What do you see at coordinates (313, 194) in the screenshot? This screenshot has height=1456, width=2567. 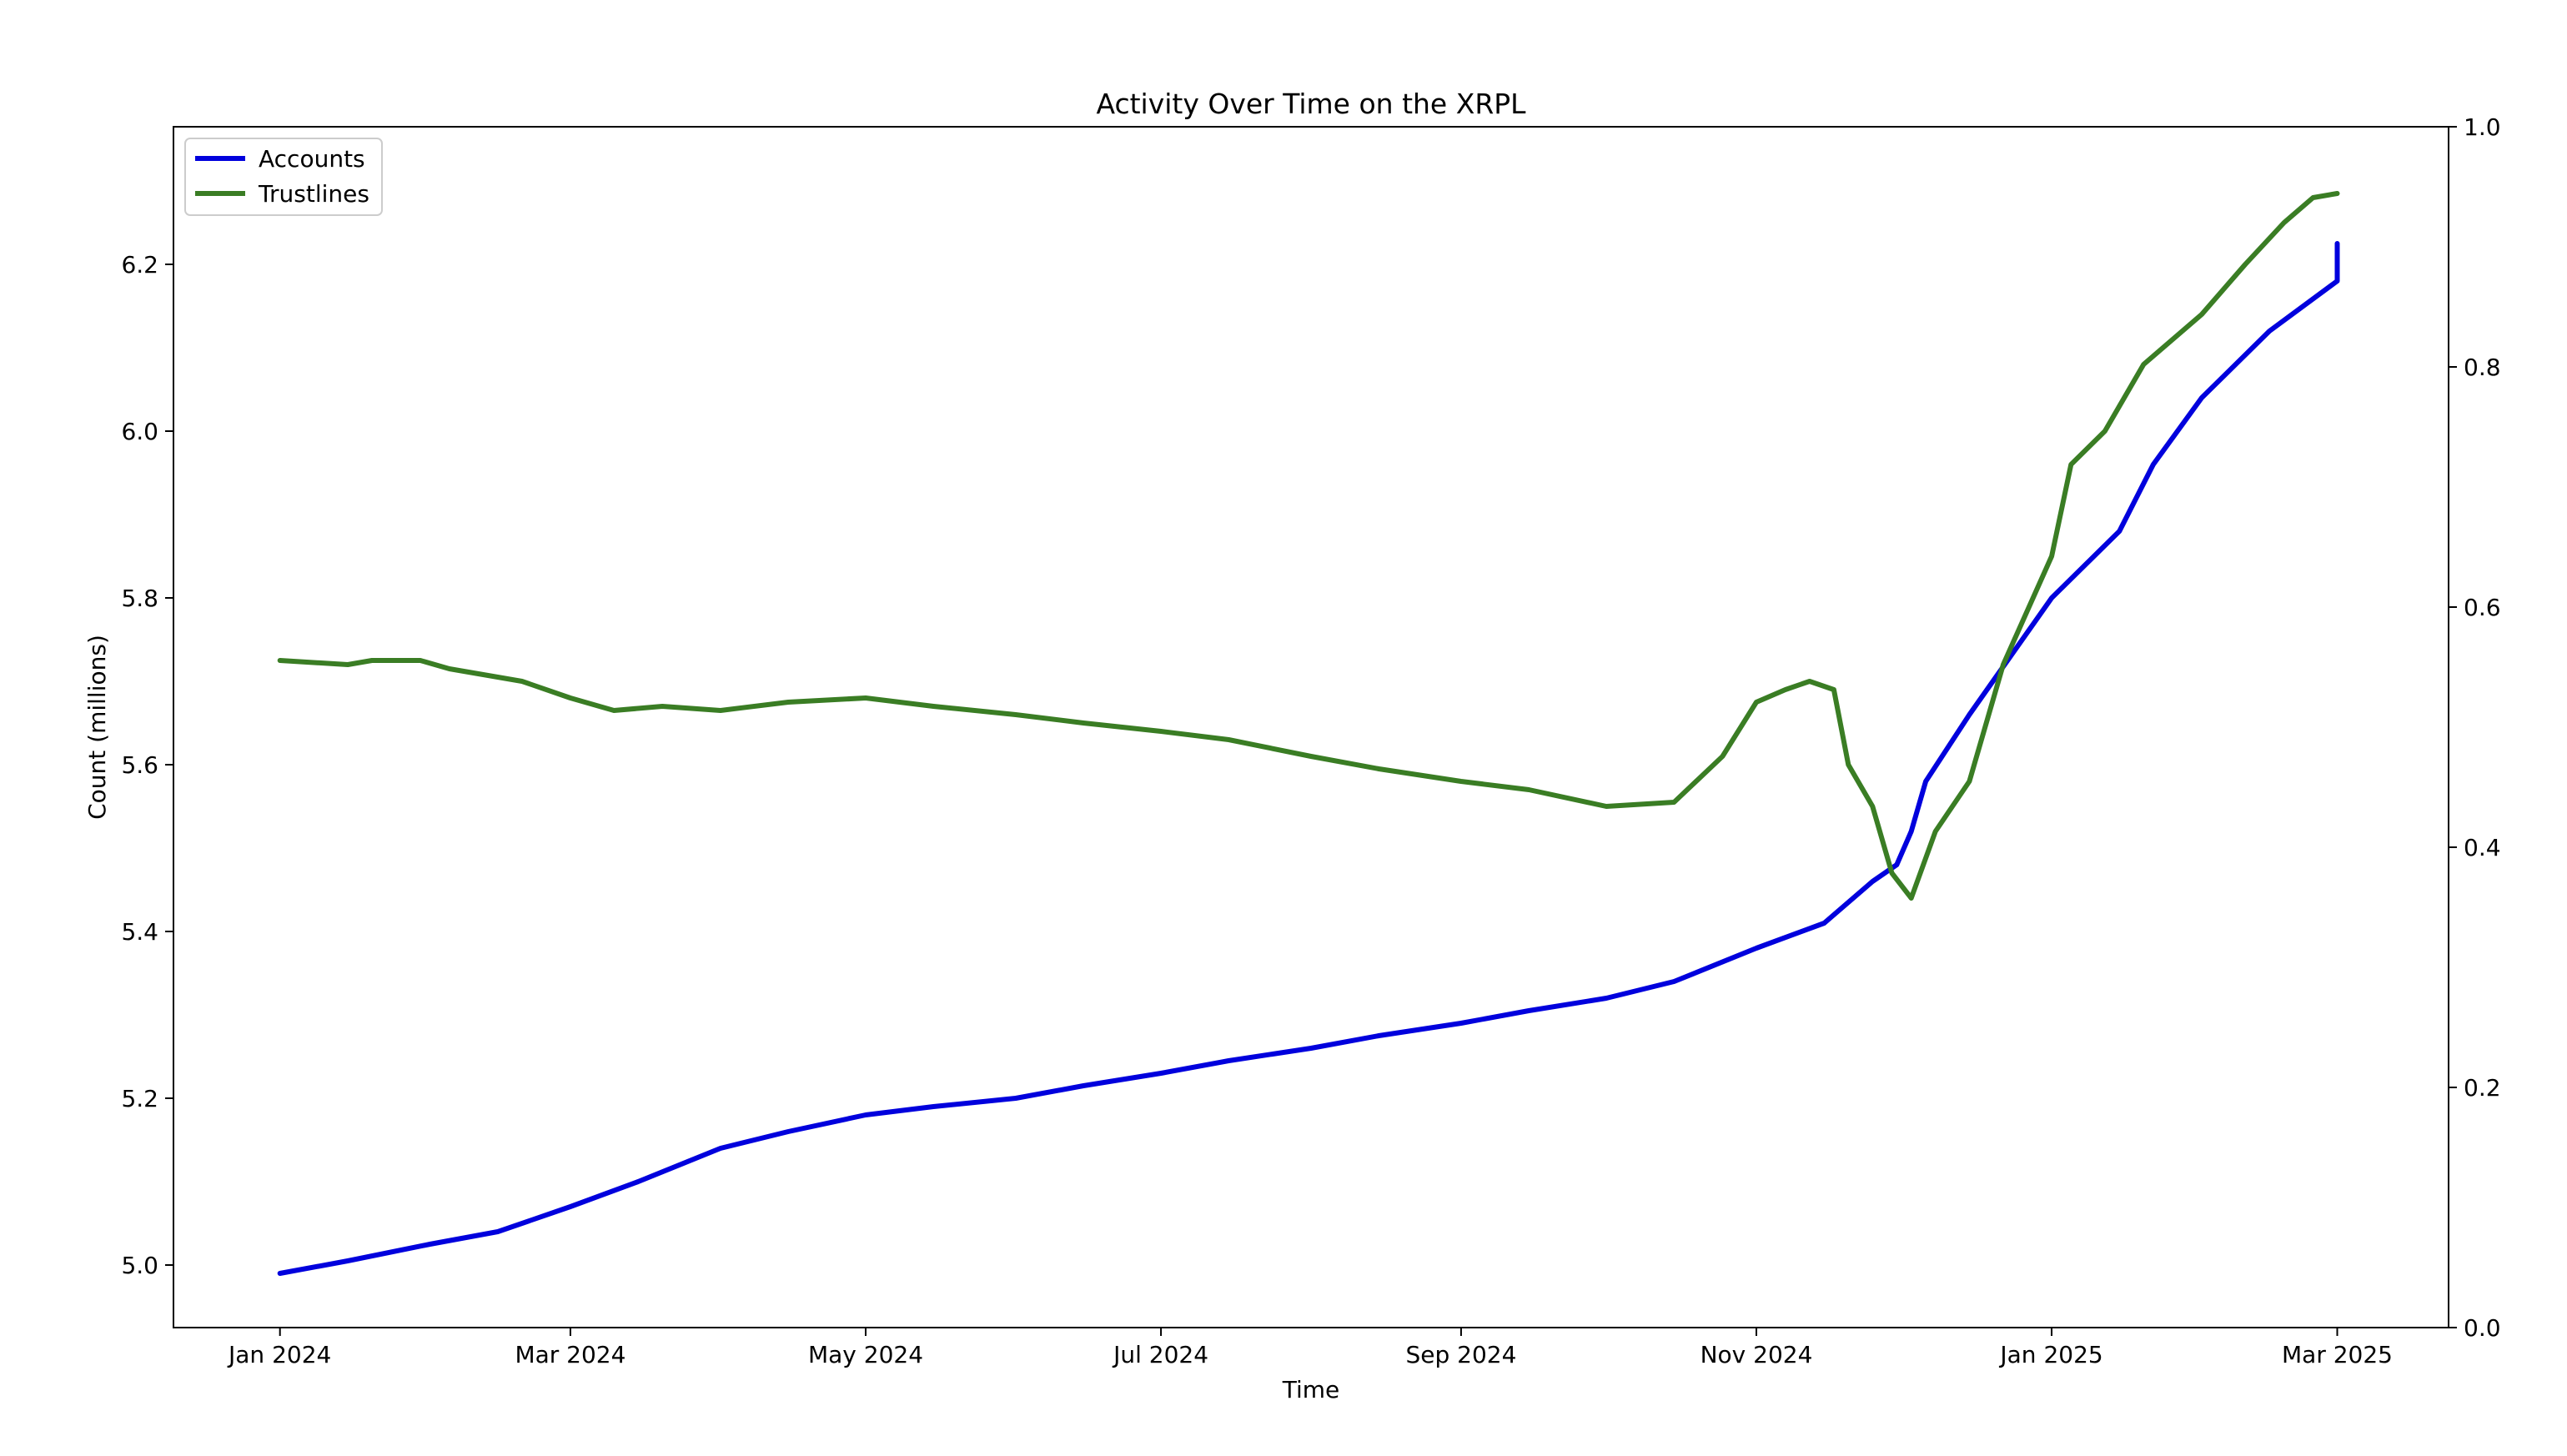 I see `legend-label: Trustlines` at bounding box center [313, 194].